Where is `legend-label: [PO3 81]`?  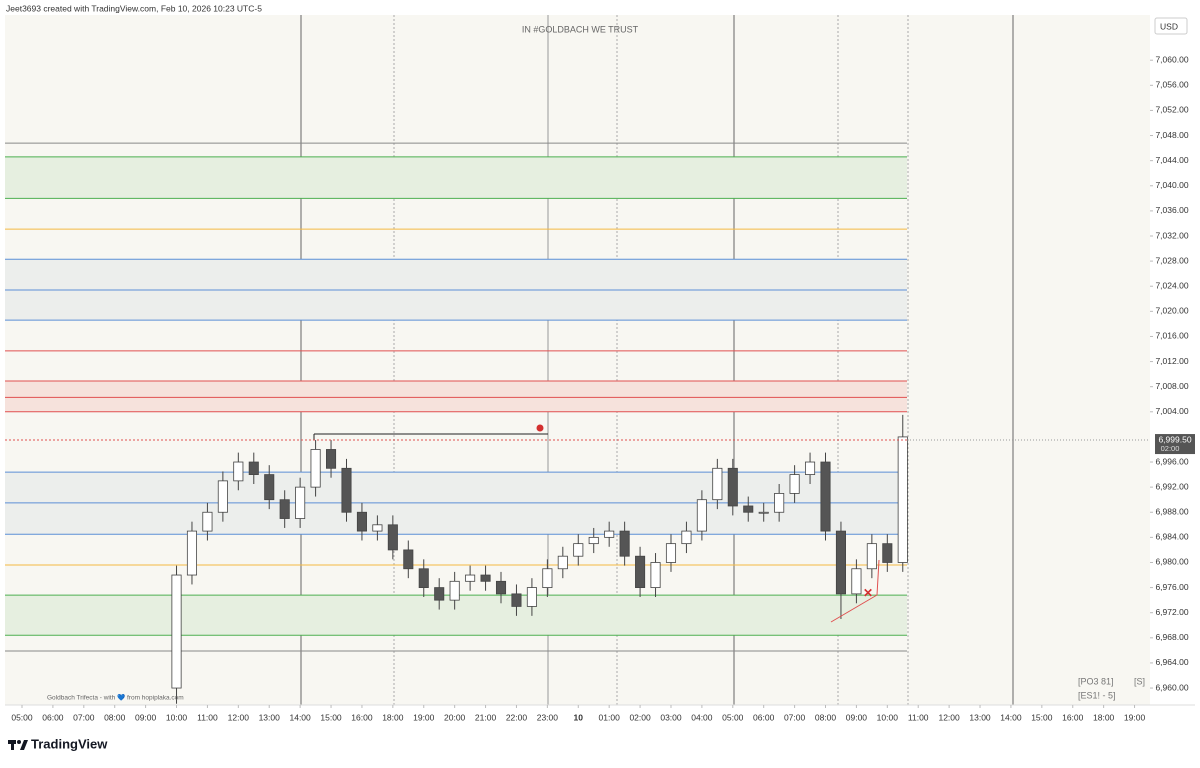
legend-label: [PO3 81] is located at coordinates (1096, 681).